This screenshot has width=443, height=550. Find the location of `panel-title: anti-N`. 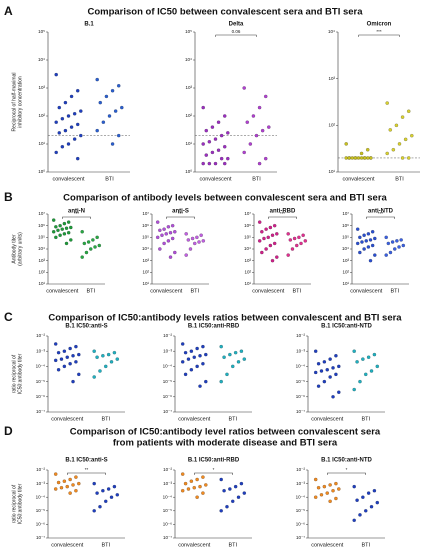

panel-title: anti-N is located at coordinates (76, 212).